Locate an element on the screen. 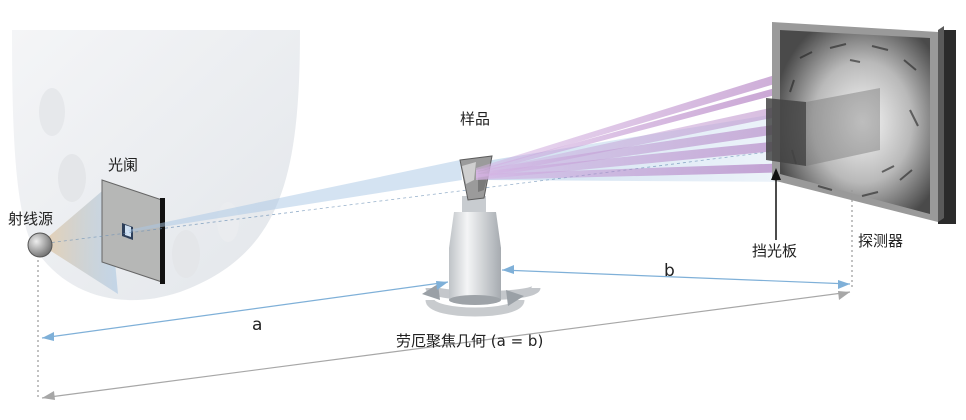  label-source: 射线源 is located at coordinates (30, 219).